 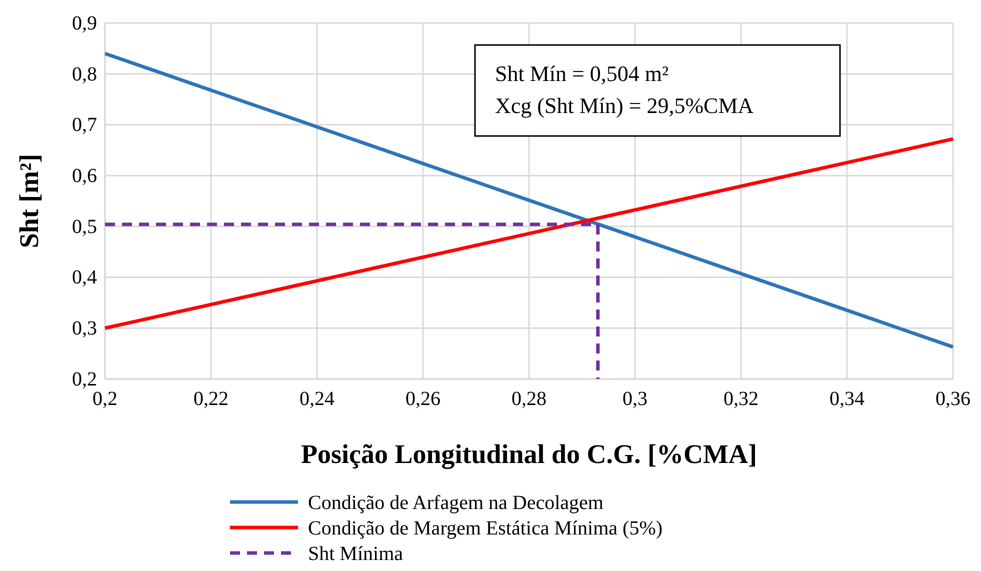 What do you see at coordinates (953, 399) in the screenshot?
I see `x-tick-label: 0,36` at bounding box center [953, 399].